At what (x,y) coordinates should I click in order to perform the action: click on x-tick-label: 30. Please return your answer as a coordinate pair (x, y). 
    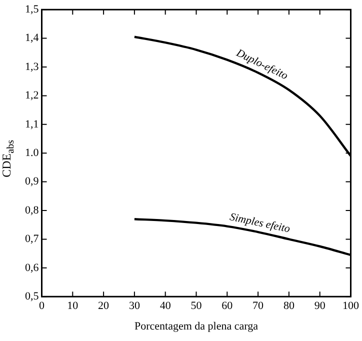
    Looking at the image, I should click on (134, 306).